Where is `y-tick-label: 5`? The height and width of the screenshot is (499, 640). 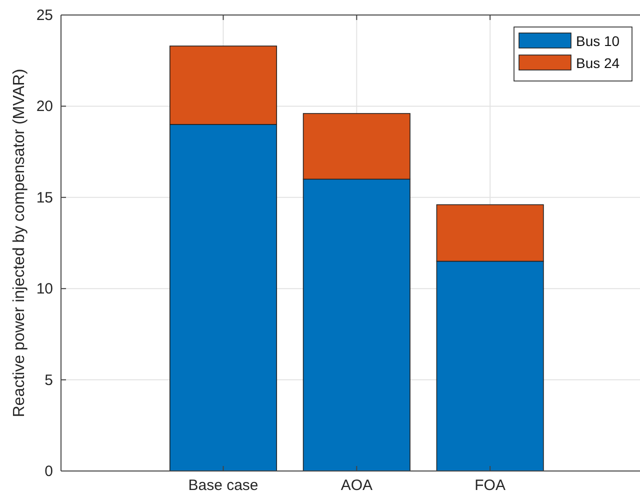
y-tick-label: 5 is located at coordinates (48, 380).